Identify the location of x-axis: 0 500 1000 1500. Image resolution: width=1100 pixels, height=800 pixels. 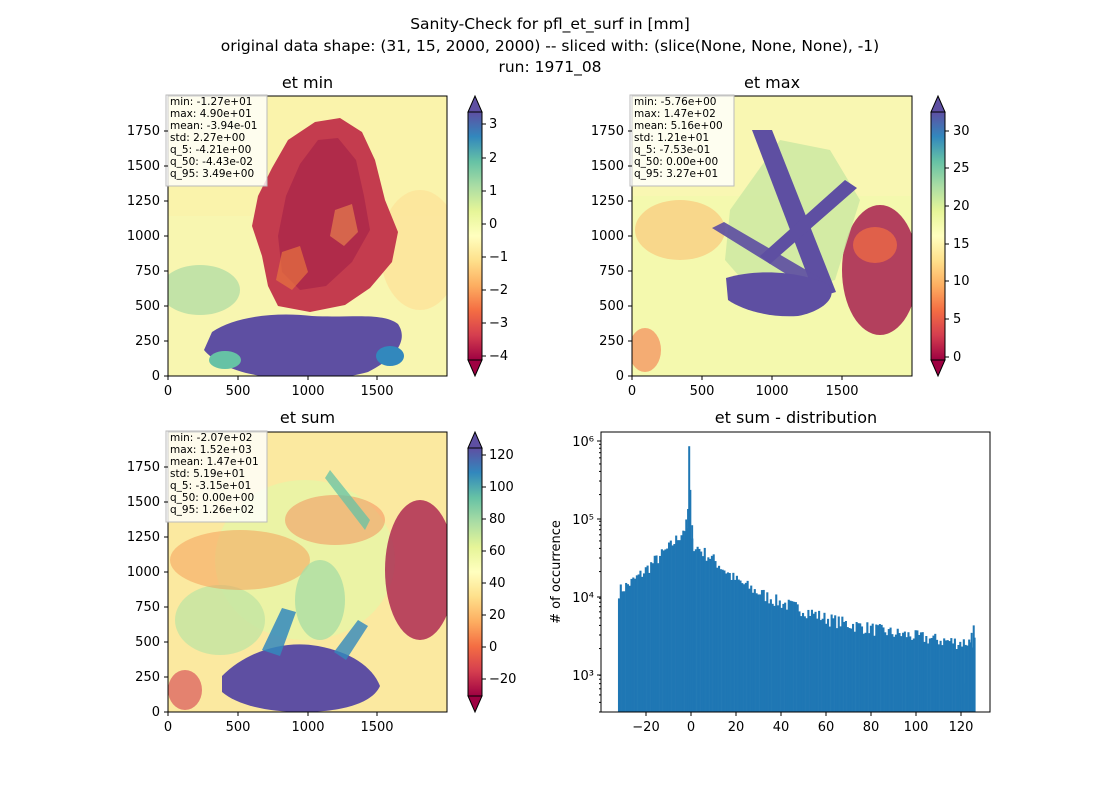
(279, 387).